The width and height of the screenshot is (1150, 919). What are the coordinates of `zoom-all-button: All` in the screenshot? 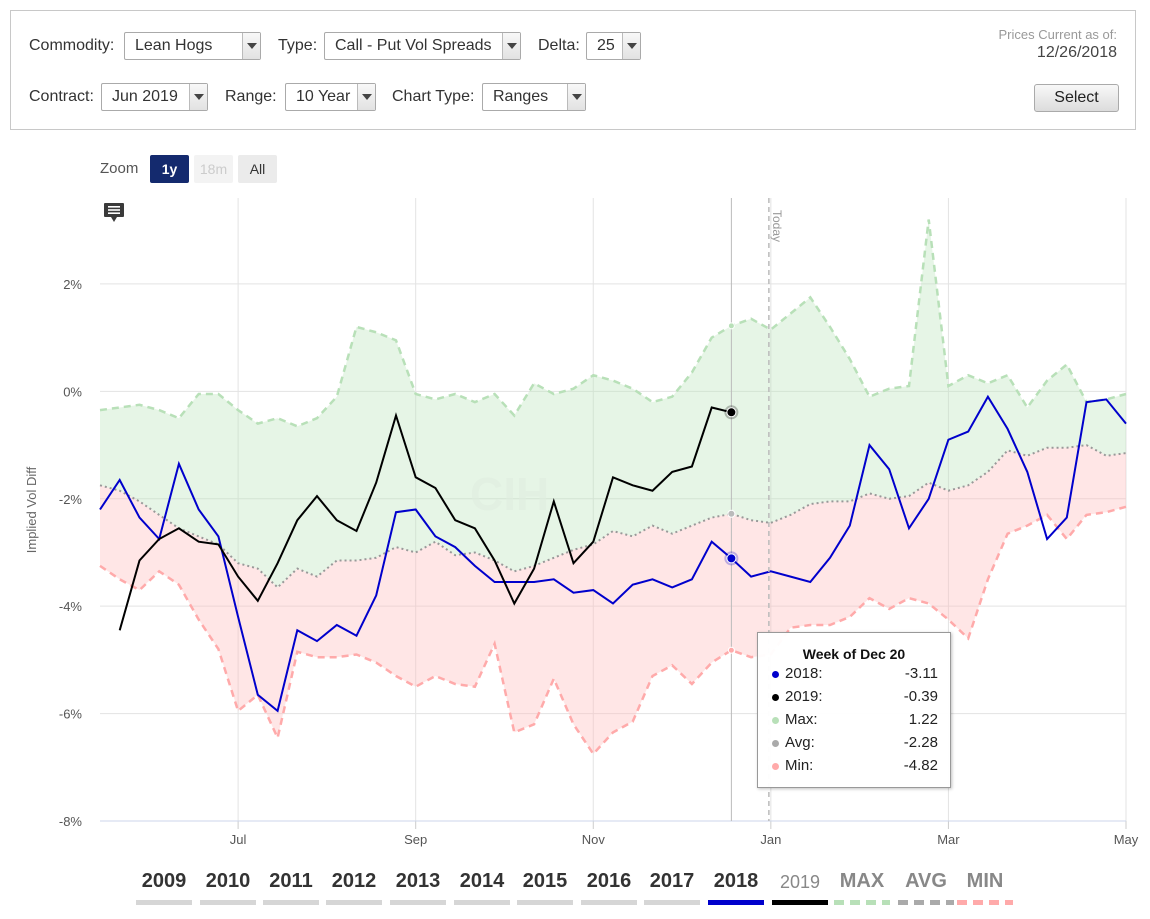 It's located at (257, 169).